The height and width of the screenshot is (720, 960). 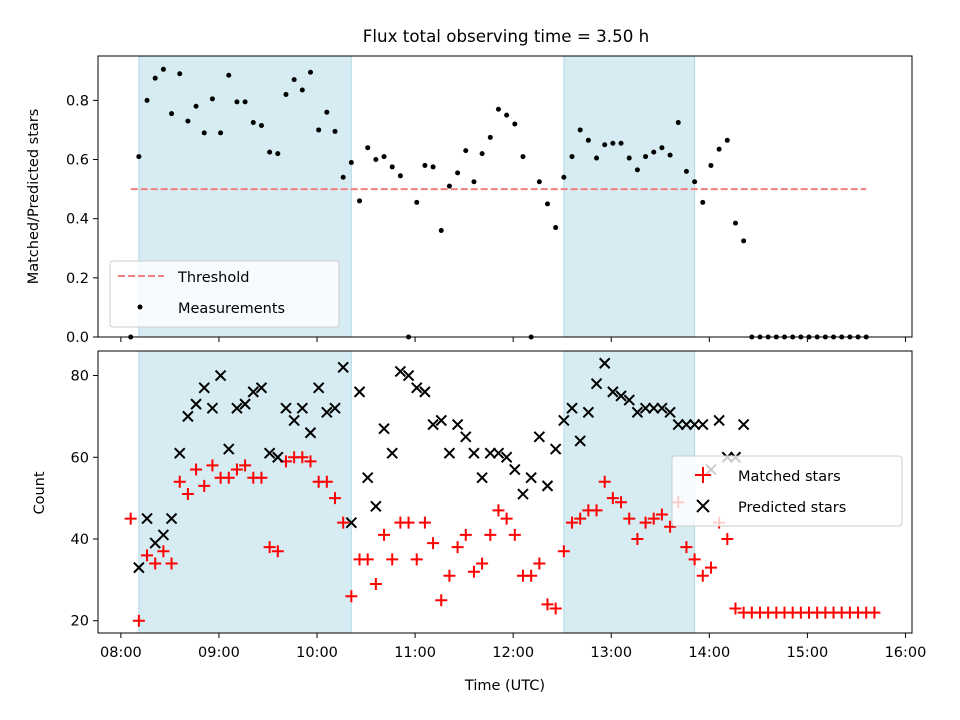 What do you see at coordinates (80, 377) in the screenshot?
I see `bottom-y-tick-label: 80` at bounding box center [80, 377].